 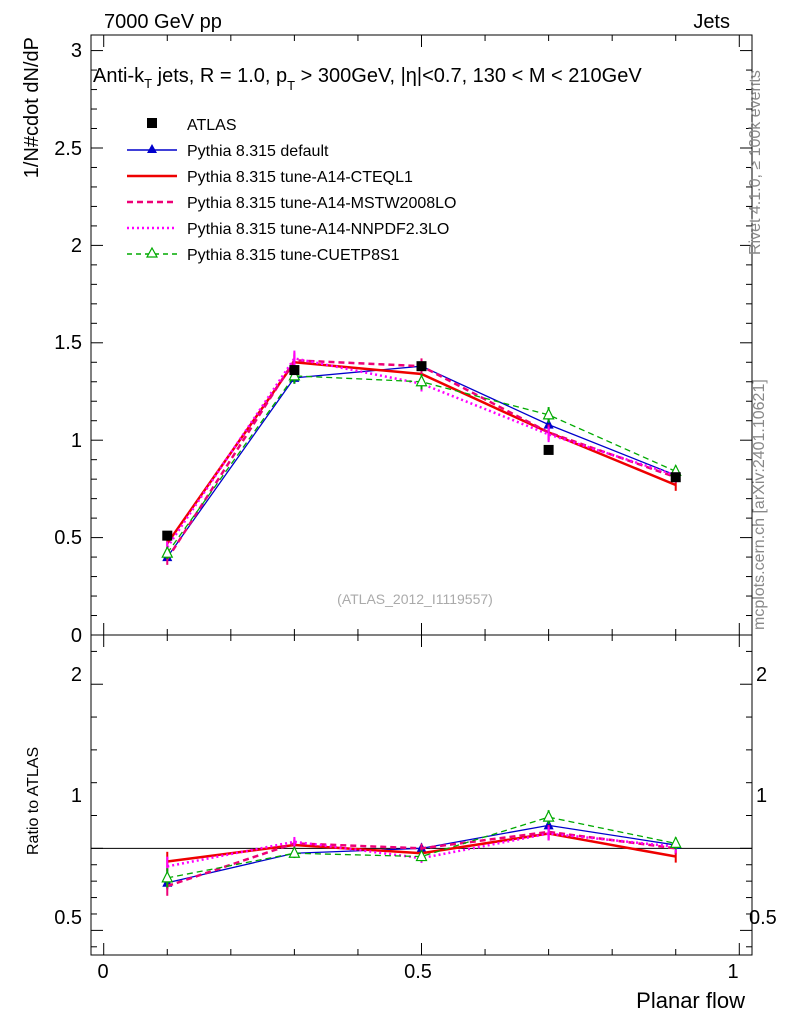 What do you see at coordinates (755, 162) in the screenshot?
I see `rivet-version-label: Rivet 4.1.0, ≥ 100k events` at bounding box center [755, 162].